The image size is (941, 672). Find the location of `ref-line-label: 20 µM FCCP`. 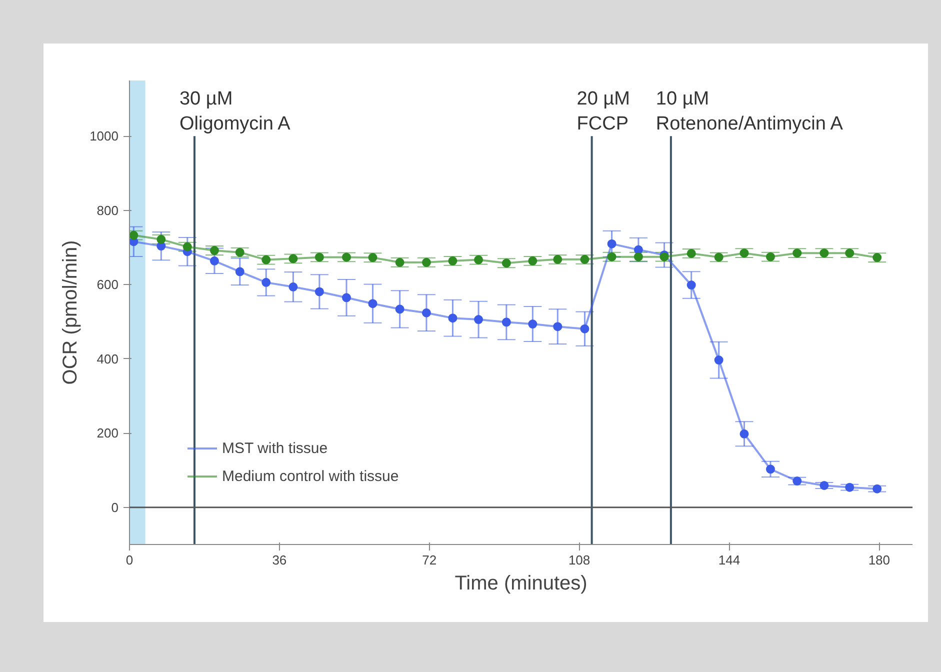

ref-line-label: 20 µM FCCP is located at coordinates (603, 111).